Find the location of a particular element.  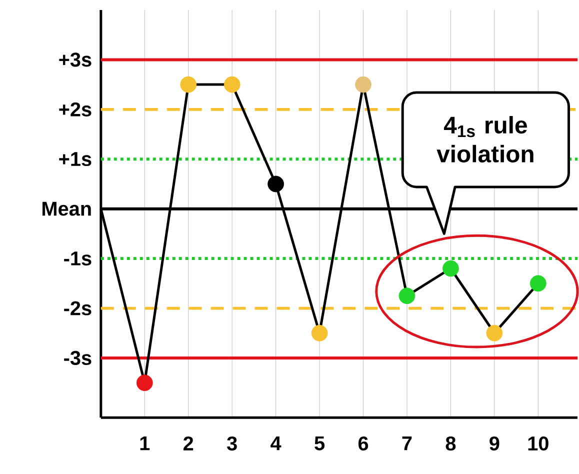

x-tick-label: 1 is located at coordinates (145, 443).